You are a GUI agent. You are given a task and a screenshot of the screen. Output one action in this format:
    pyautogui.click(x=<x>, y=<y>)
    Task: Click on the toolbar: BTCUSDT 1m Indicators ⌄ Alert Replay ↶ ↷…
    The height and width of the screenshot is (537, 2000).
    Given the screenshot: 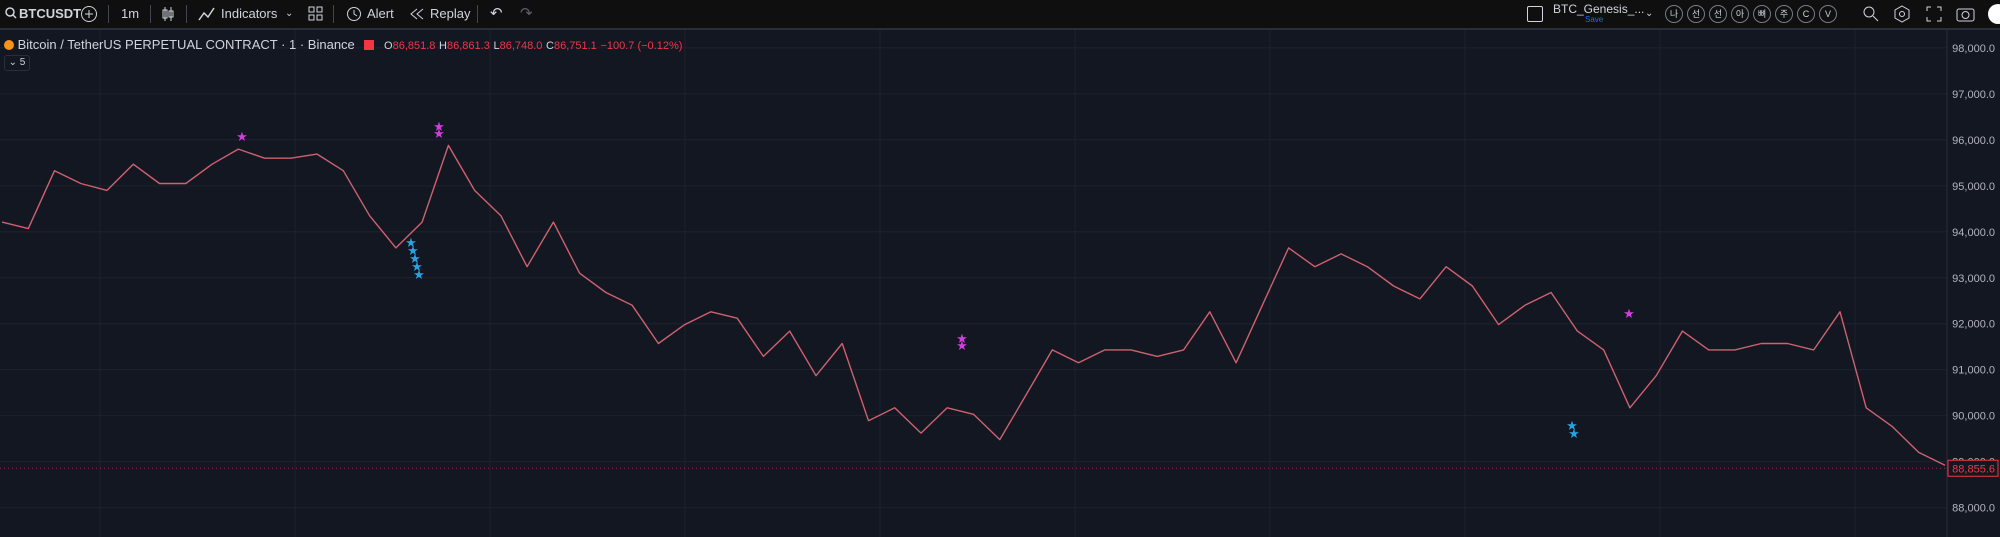 What is the action you would take?
    pyautogui.click(x=1000, y=15)
    